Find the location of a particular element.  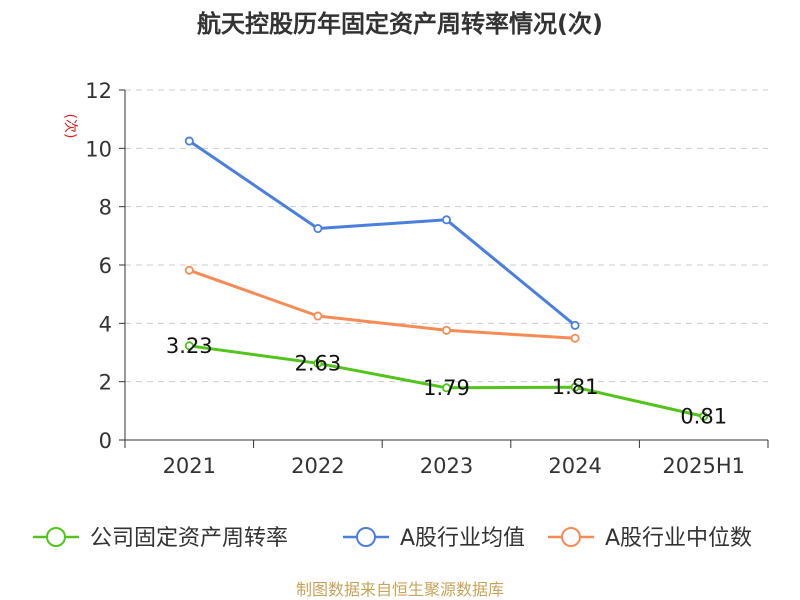

legend-label: A股行业中位数 is located at coordinates (678, 538).